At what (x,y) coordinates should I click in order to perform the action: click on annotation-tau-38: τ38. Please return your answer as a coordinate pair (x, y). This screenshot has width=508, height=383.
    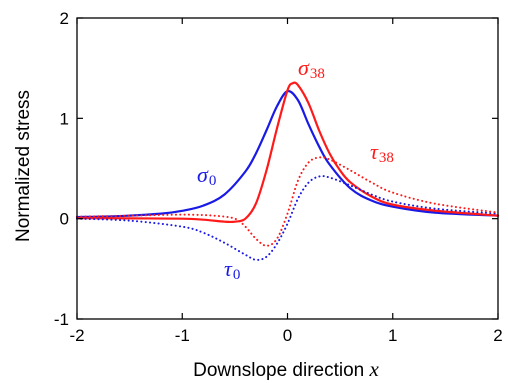
    Looking at the image, I should click on (382, 152).